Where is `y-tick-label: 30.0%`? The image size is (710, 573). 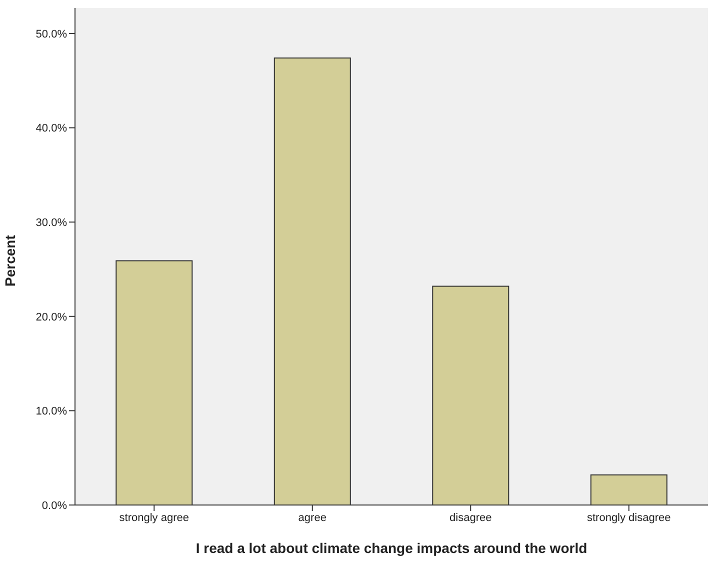
y-tick-label: 30.0% is located at coordinates (52, 222).